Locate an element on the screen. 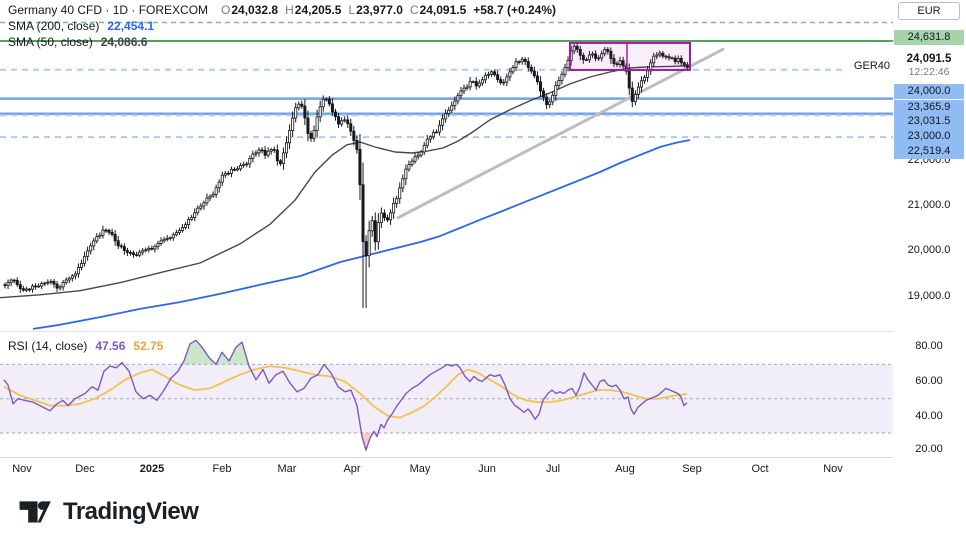  rsi-label: RSI (14, close) is located at coordinates (48, 346).